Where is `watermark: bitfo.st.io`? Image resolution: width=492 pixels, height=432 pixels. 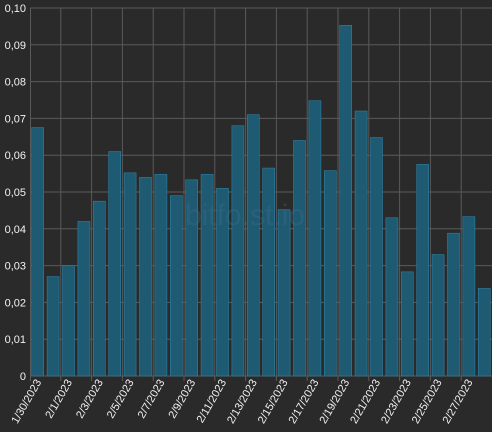
watermark: bitfo.st.io is located at coordinates (245, 215).